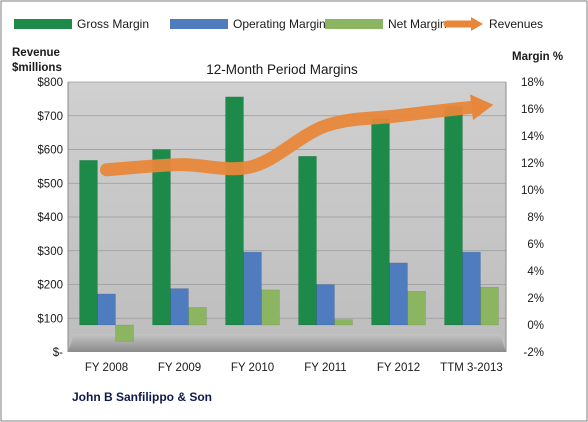 The width and height of the screenshot is (588, 422). What do you see at coordinates (50, 218) in the screenshot?
I see `left-tick-label: $400` at bounding box center [50, 218].